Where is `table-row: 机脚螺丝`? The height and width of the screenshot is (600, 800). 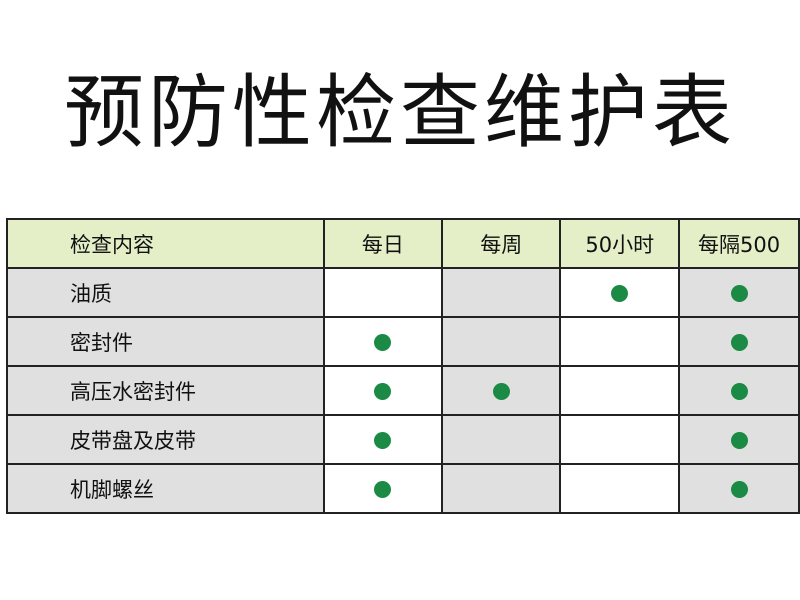
table-row: 机脚螺丝 is located at coordinates (403, 488).